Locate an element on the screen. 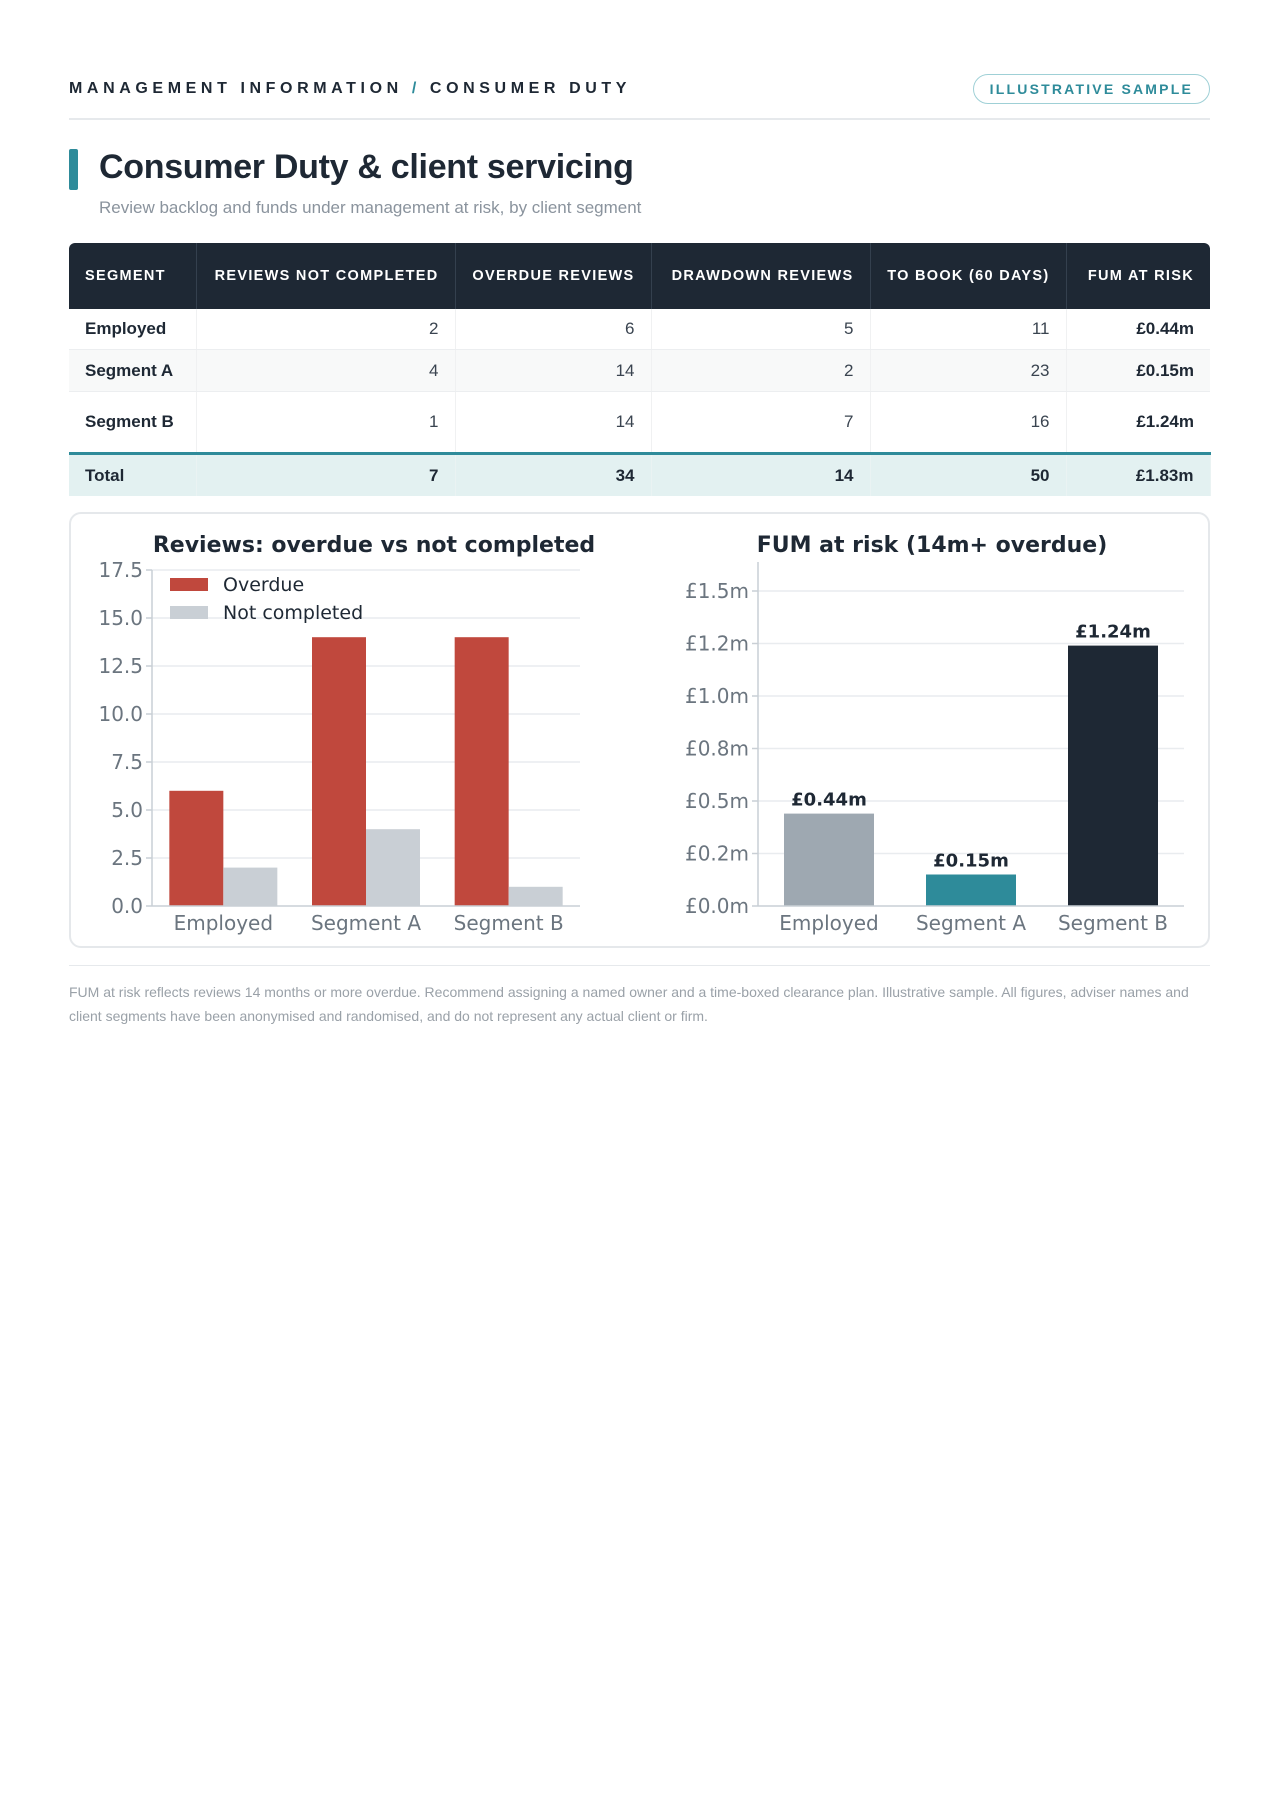 The height and width of the screenshot is (1800, 1273). table-cell: 34 is located at coordinates (553, 474).